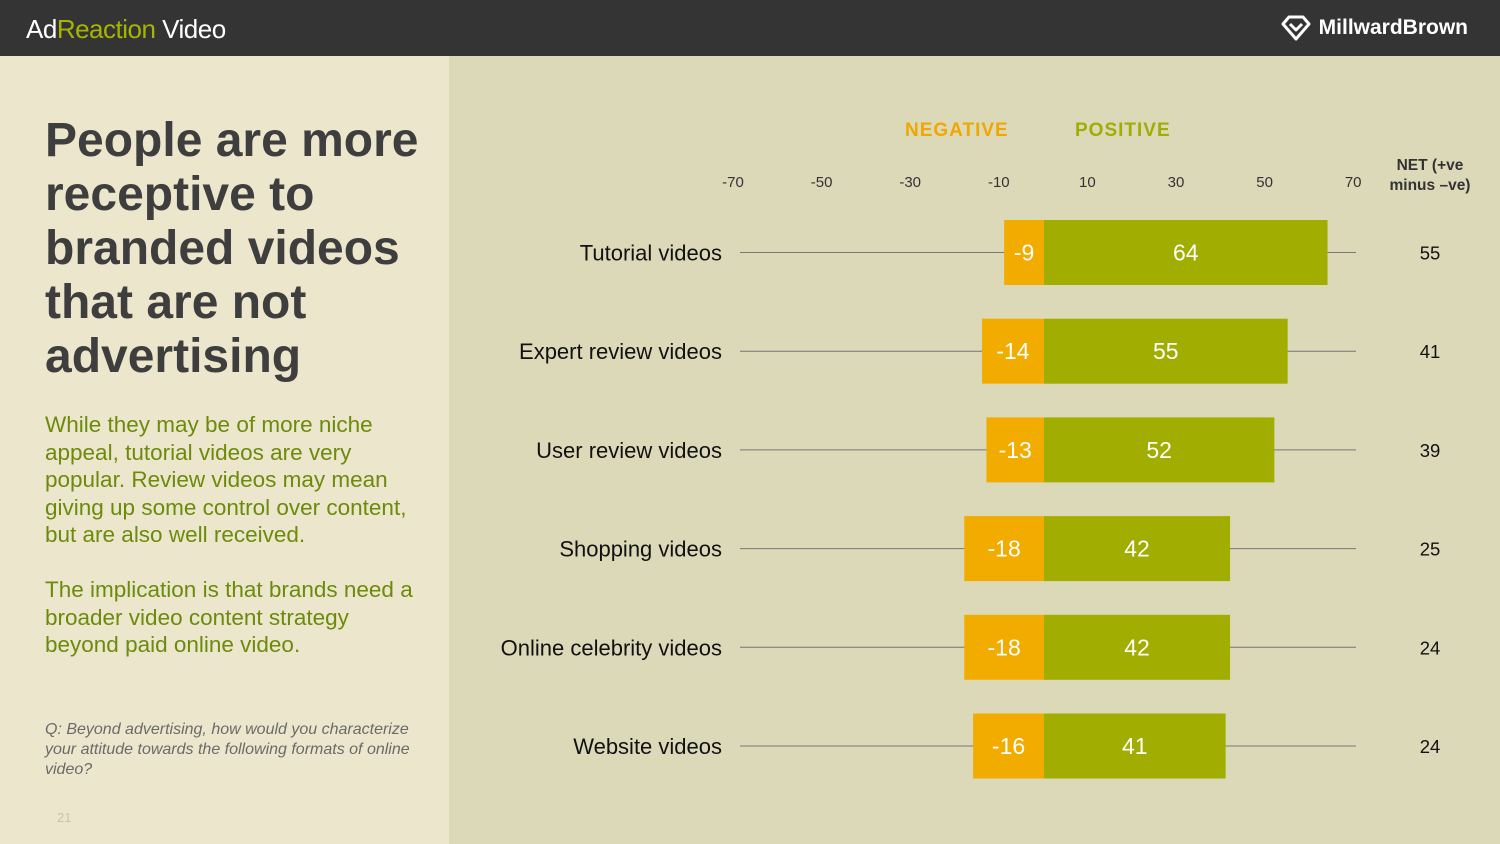 Image resolution: width=1500 pixels, height=844 pixels. What do you see at coordinates (1353, 182) in the screenshot?
I see `x-tick-label: 70` at bounding box center [1353, 182].